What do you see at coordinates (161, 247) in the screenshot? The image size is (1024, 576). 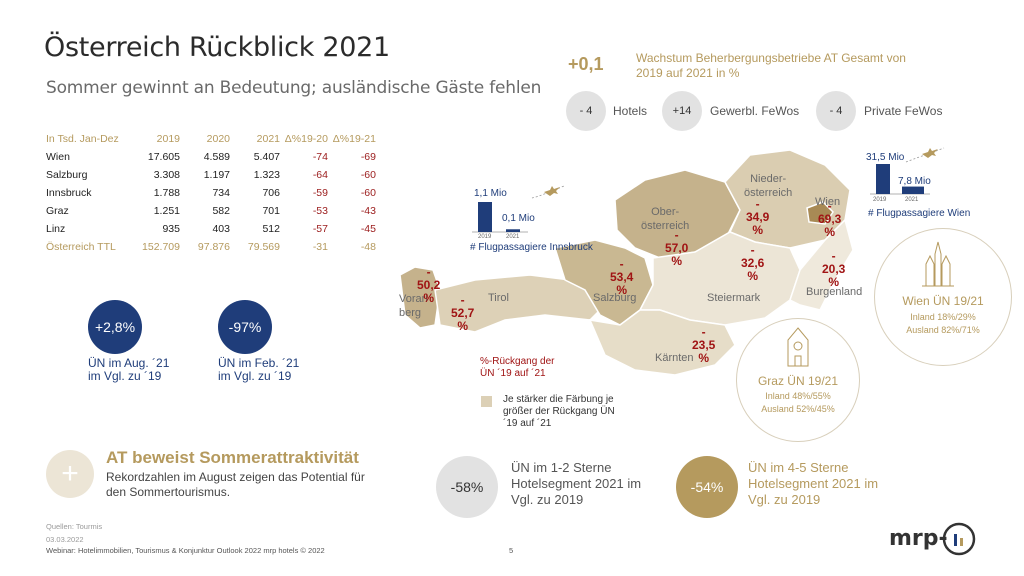 I see `table-cell: 152.709` at bounding box center [161, 247].